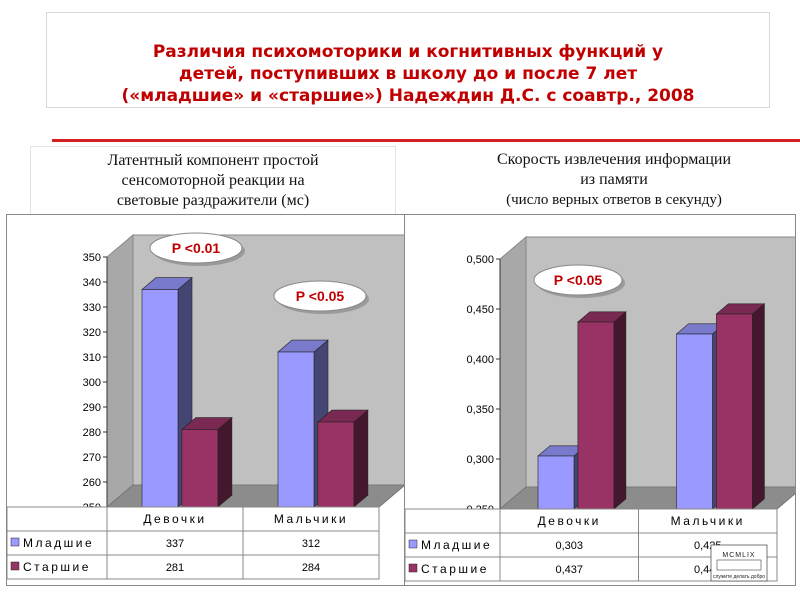  I want to click on left-annotation-text: P <0.05, so click(320, 296).